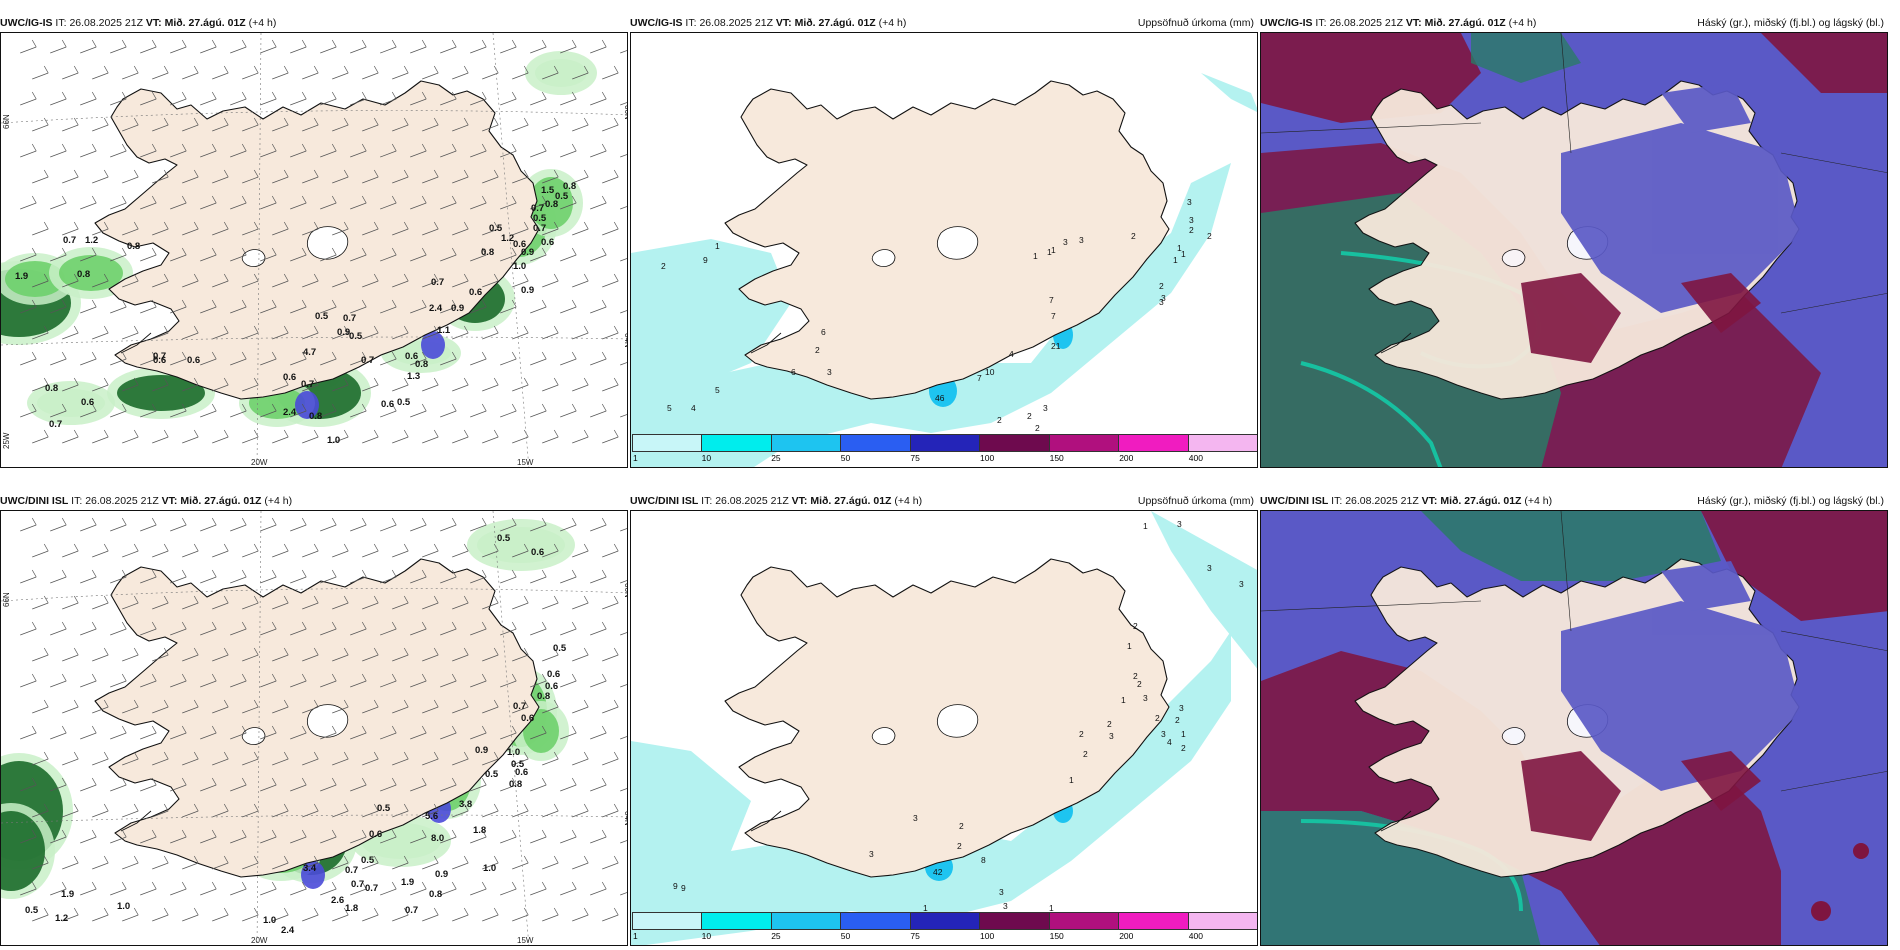 The image size is (1900, 950). Describe the element at coordinates (823, 332) in the screenshot. I see `precip-accum-value: 6` at that location.